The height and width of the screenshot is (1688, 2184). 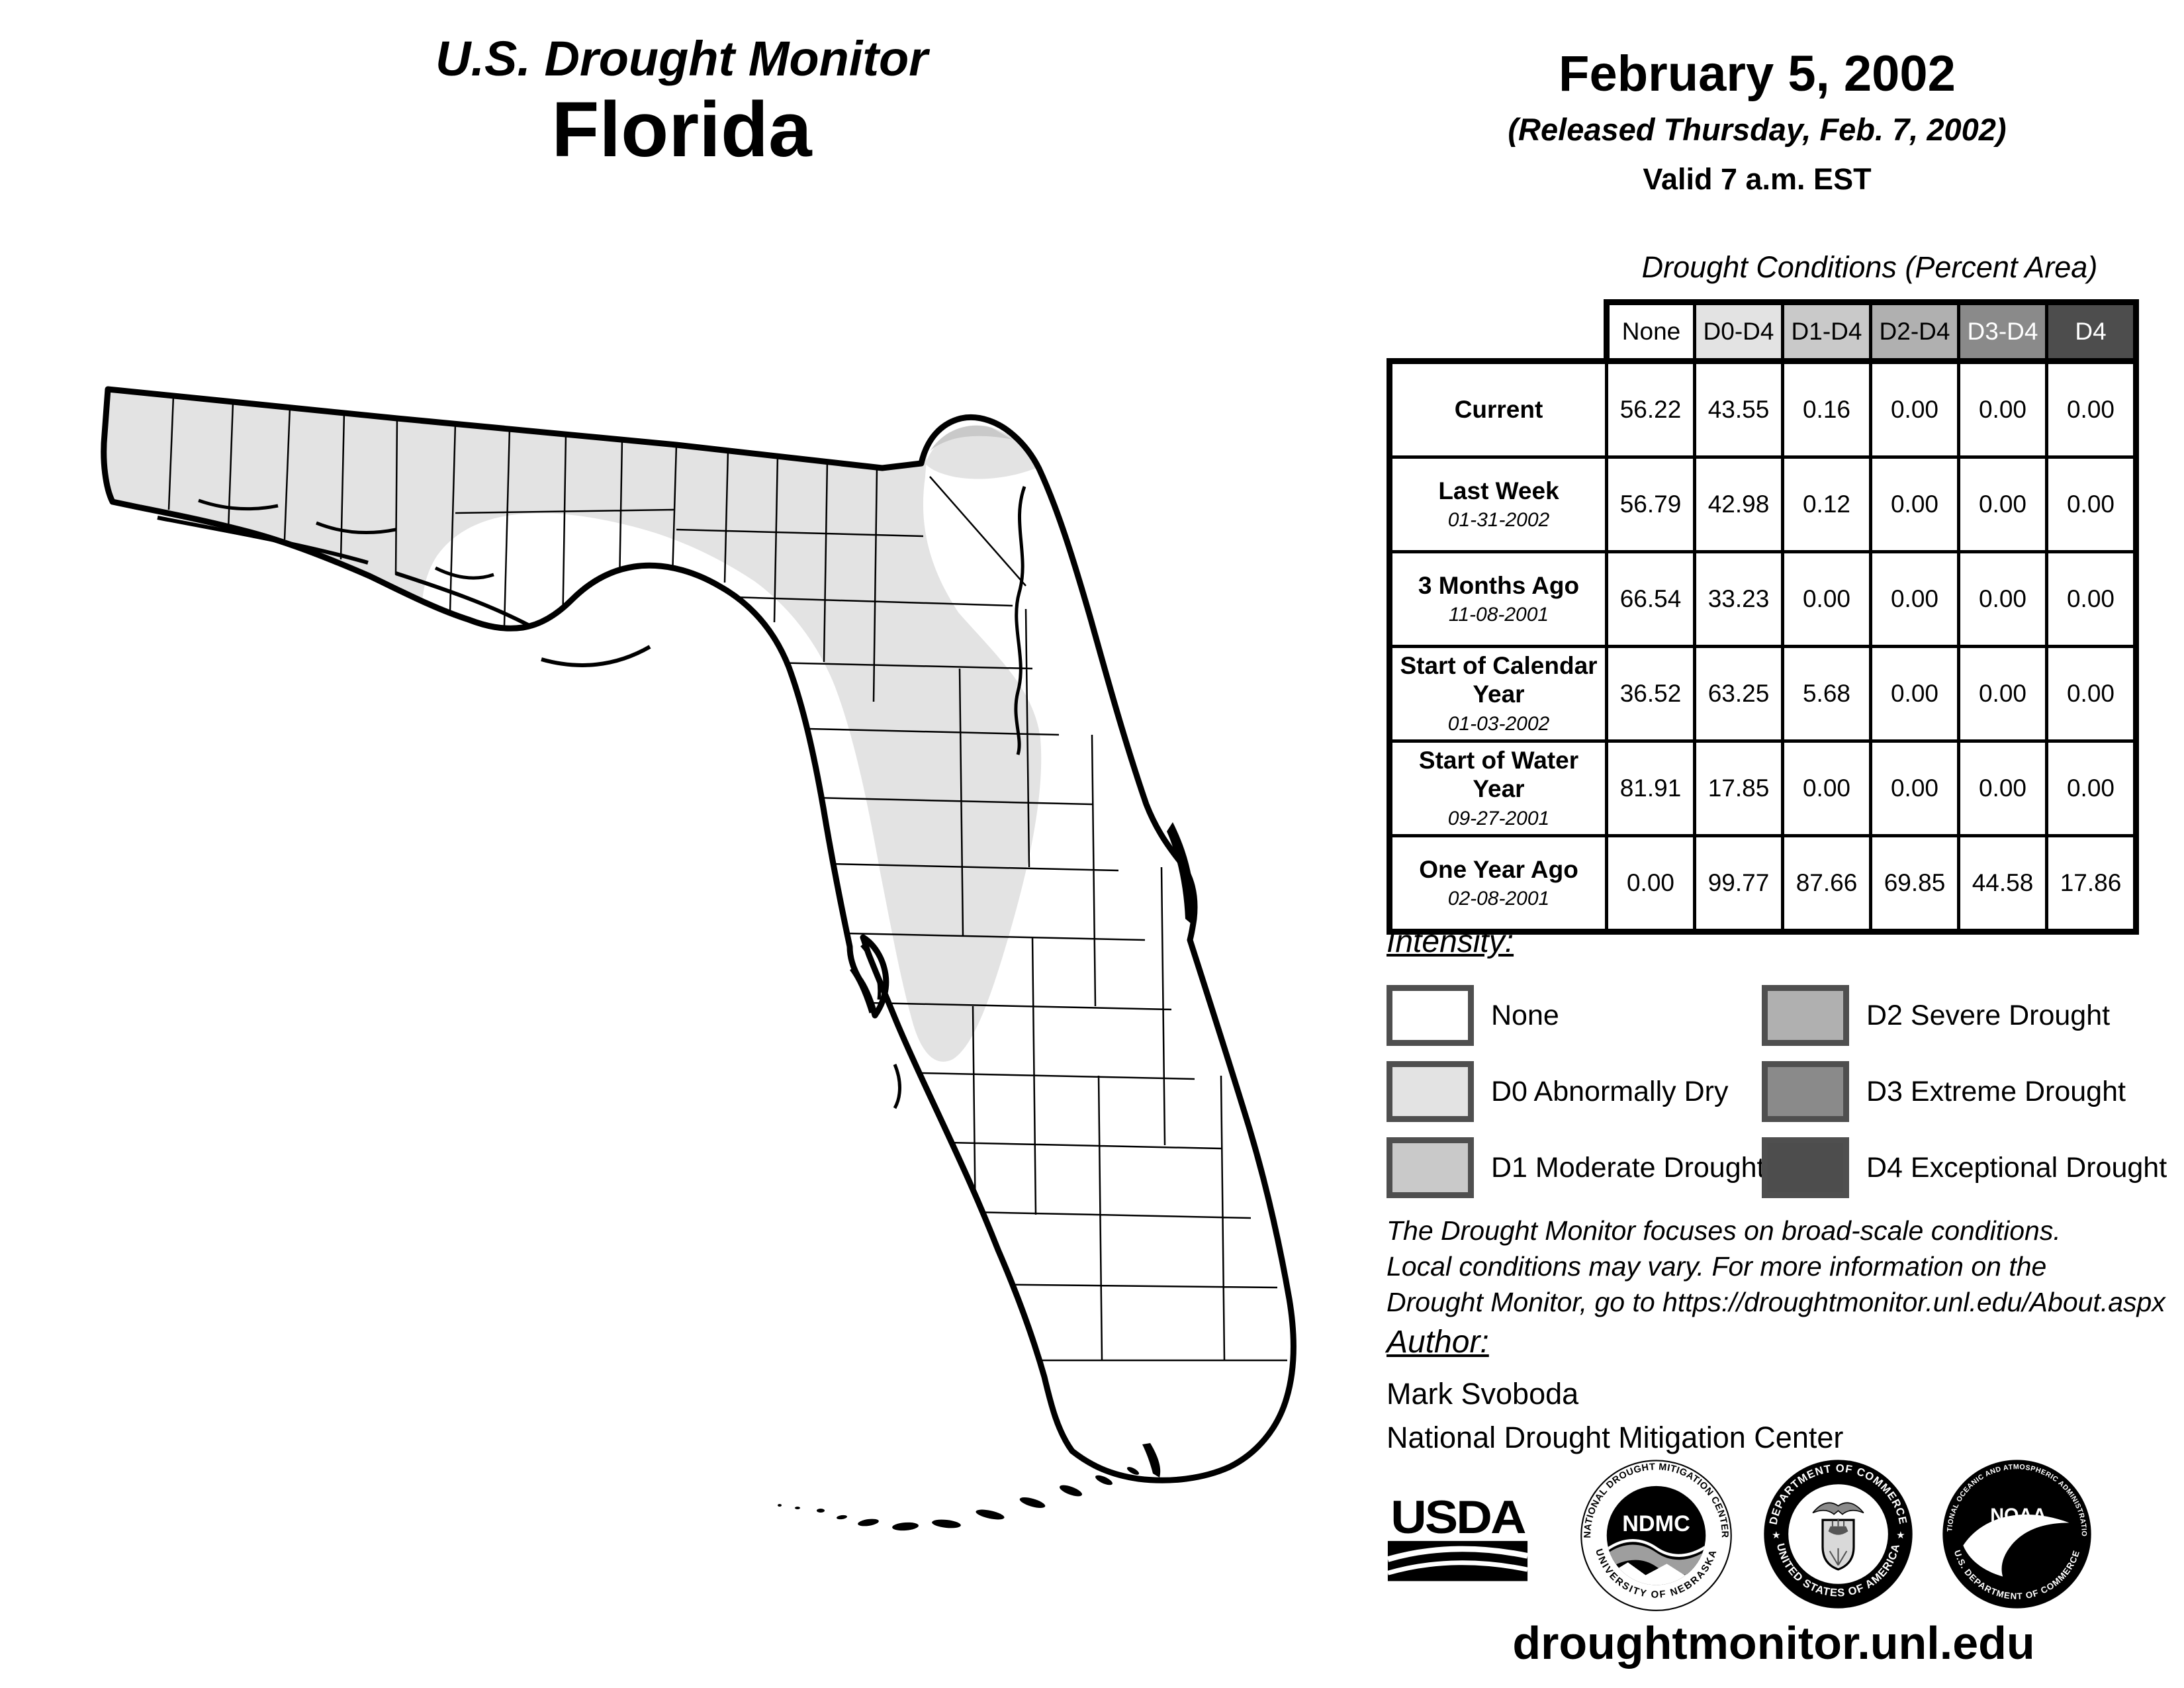 What do you see at coordinates (1757, 179) in the screenshot?
I see `valid-time: Valid 7 a.m. EST` at bounding box center [1757, 179].